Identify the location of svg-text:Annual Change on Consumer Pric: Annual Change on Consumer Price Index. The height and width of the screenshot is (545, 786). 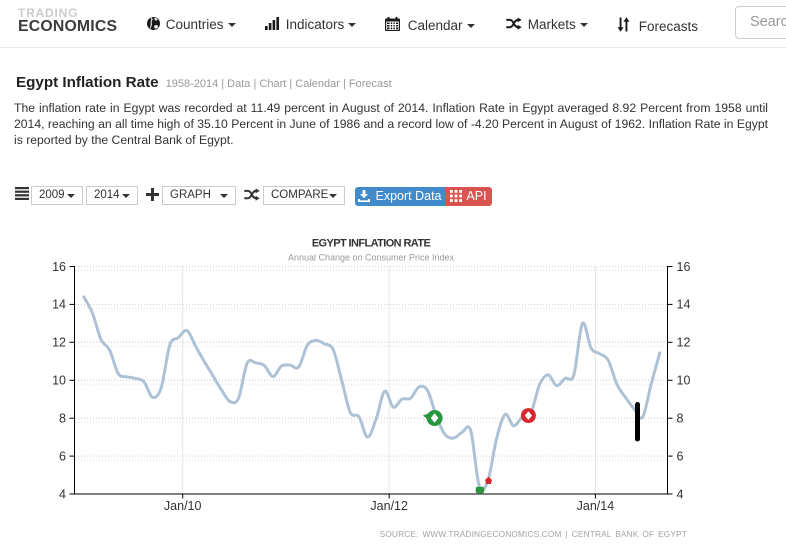
(371, 258).